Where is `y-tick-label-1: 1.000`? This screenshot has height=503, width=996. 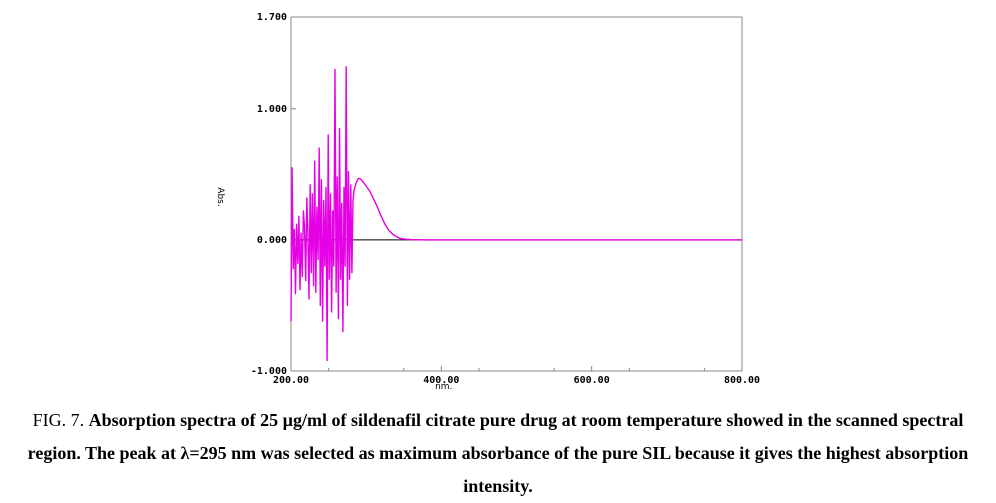 y-tick-label-1: 1.000 is located at coordinates (272, 109).